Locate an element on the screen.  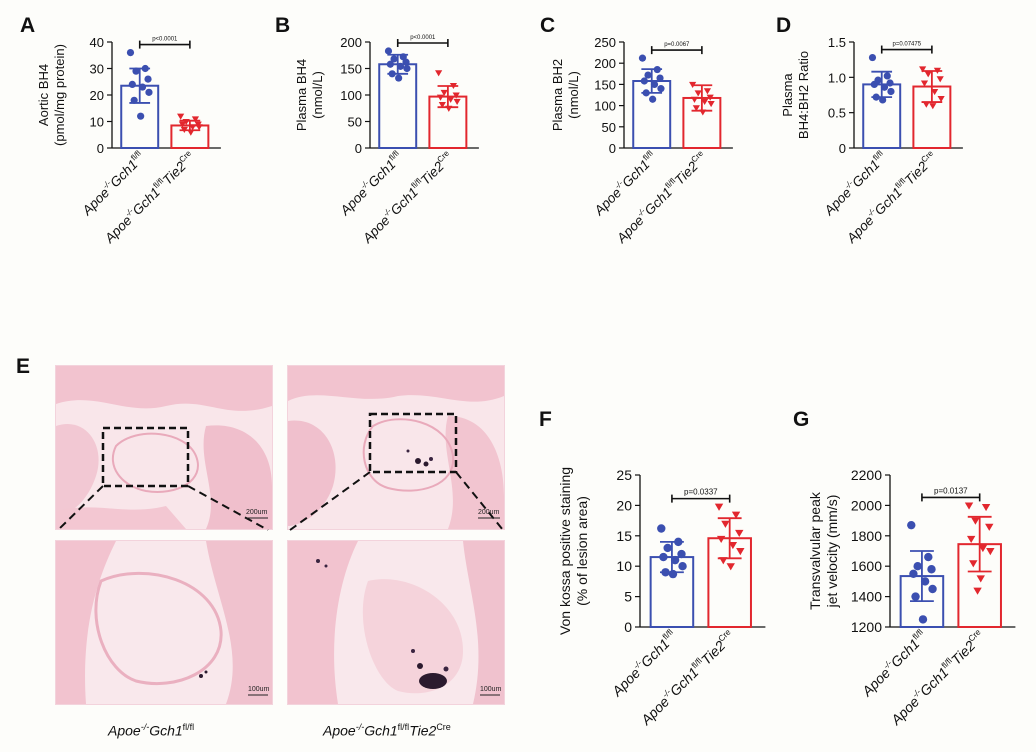
tissue-image-treated-high is located at coordinates (396, 622).